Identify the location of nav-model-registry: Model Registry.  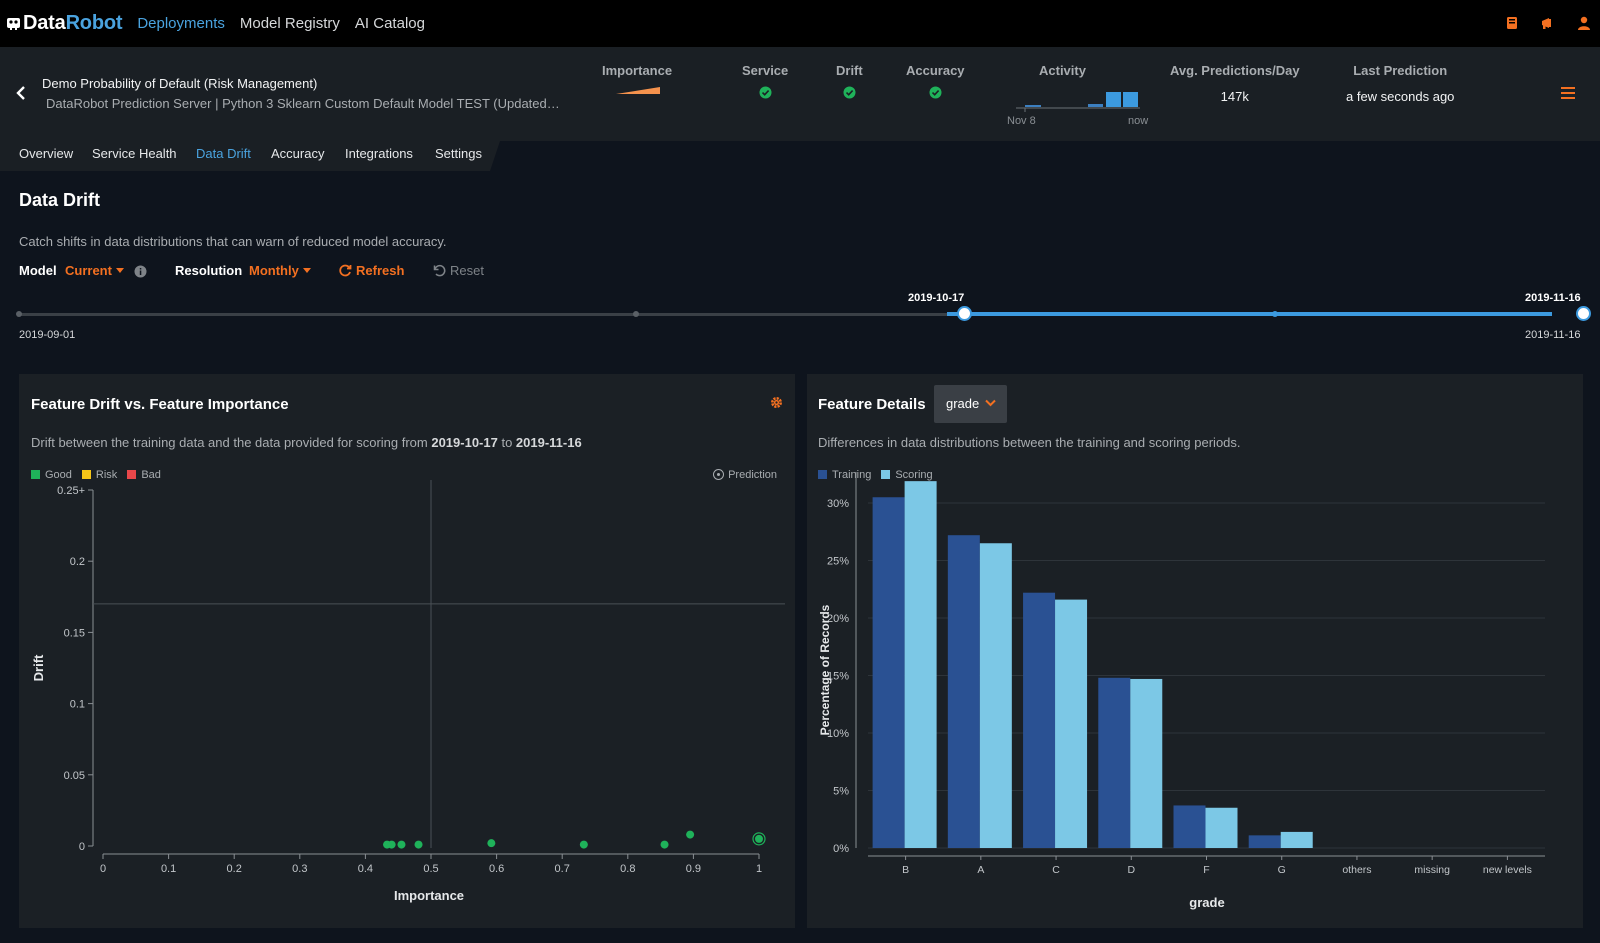
(289, 23).